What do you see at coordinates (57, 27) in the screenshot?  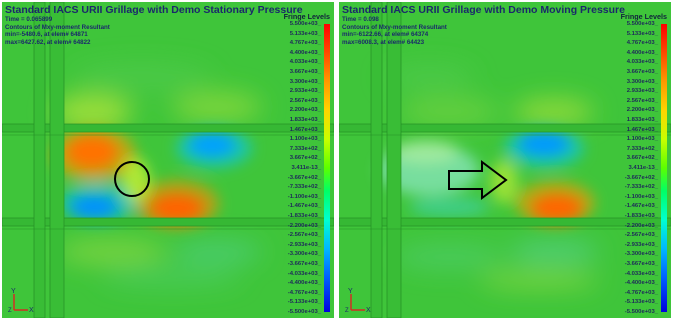 I see `left-contours: Contours of Mxy-moment Resultant` at bounding box center [57, 27].